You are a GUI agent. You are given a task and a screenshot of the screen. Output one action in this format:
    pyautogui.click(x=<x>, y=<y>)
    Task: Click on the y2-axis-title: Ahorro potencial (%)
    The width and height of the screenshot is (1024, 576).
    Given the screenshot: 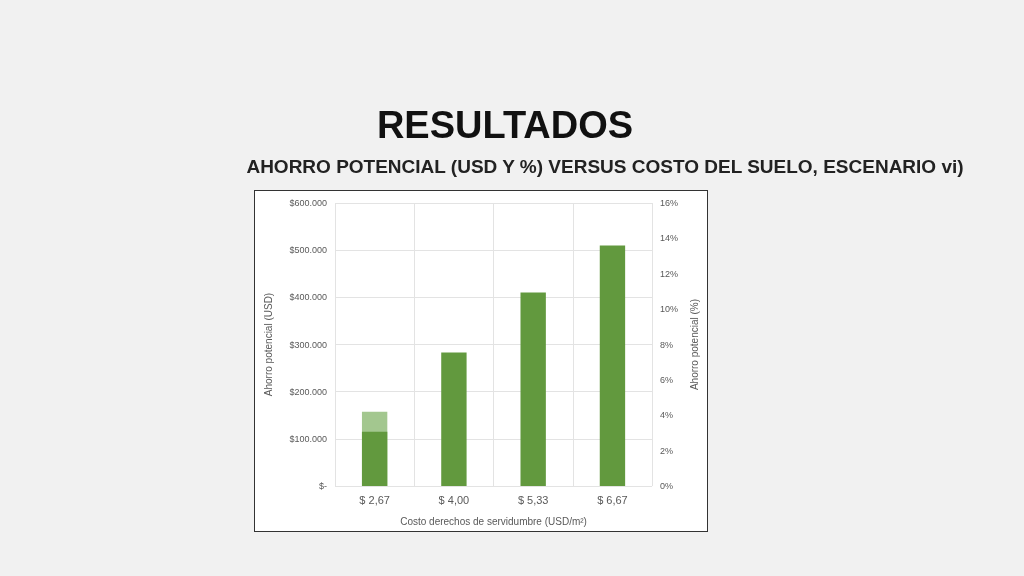 What is the action you would take?
    pyautogui.click(x=694, y=344)
    